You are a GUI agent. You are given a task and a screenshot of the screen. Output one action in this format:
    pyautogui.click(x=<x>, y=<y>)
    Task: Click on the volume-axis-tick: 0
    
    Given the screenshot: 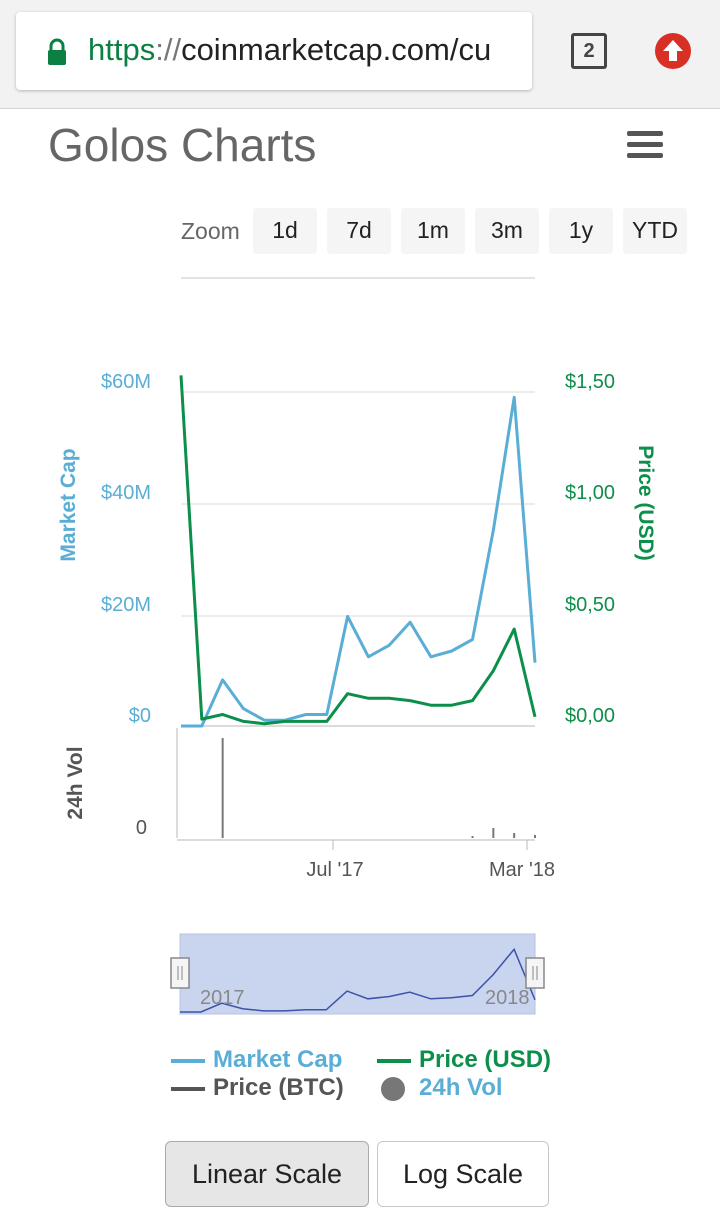 What is the action you would take?
    pyautogui.click(x=141, y=828)
    